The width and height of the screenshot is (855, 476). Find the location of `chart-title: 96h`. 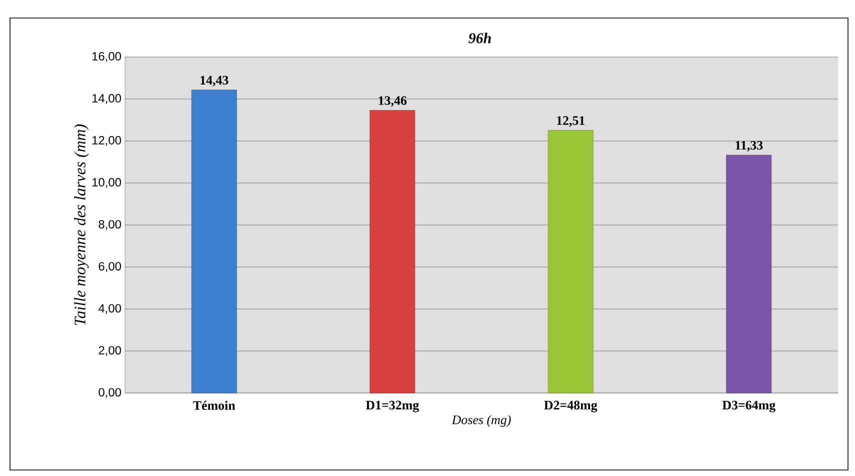

chart-title: 96h is located at coordinates (479, 38).